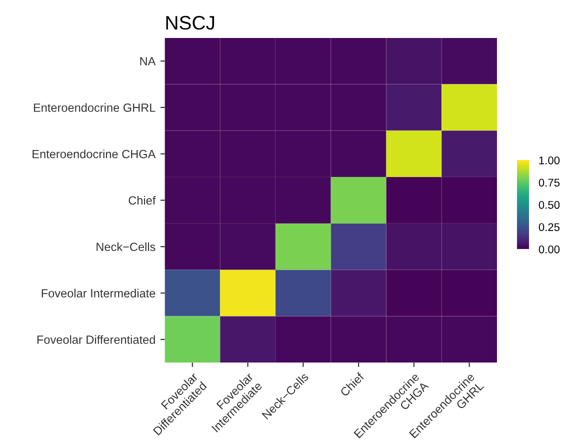  What do you see at coordinates (148, 61) in the screenshot?
I see `y-tick-label: NA` at bounding box center [148, 61].